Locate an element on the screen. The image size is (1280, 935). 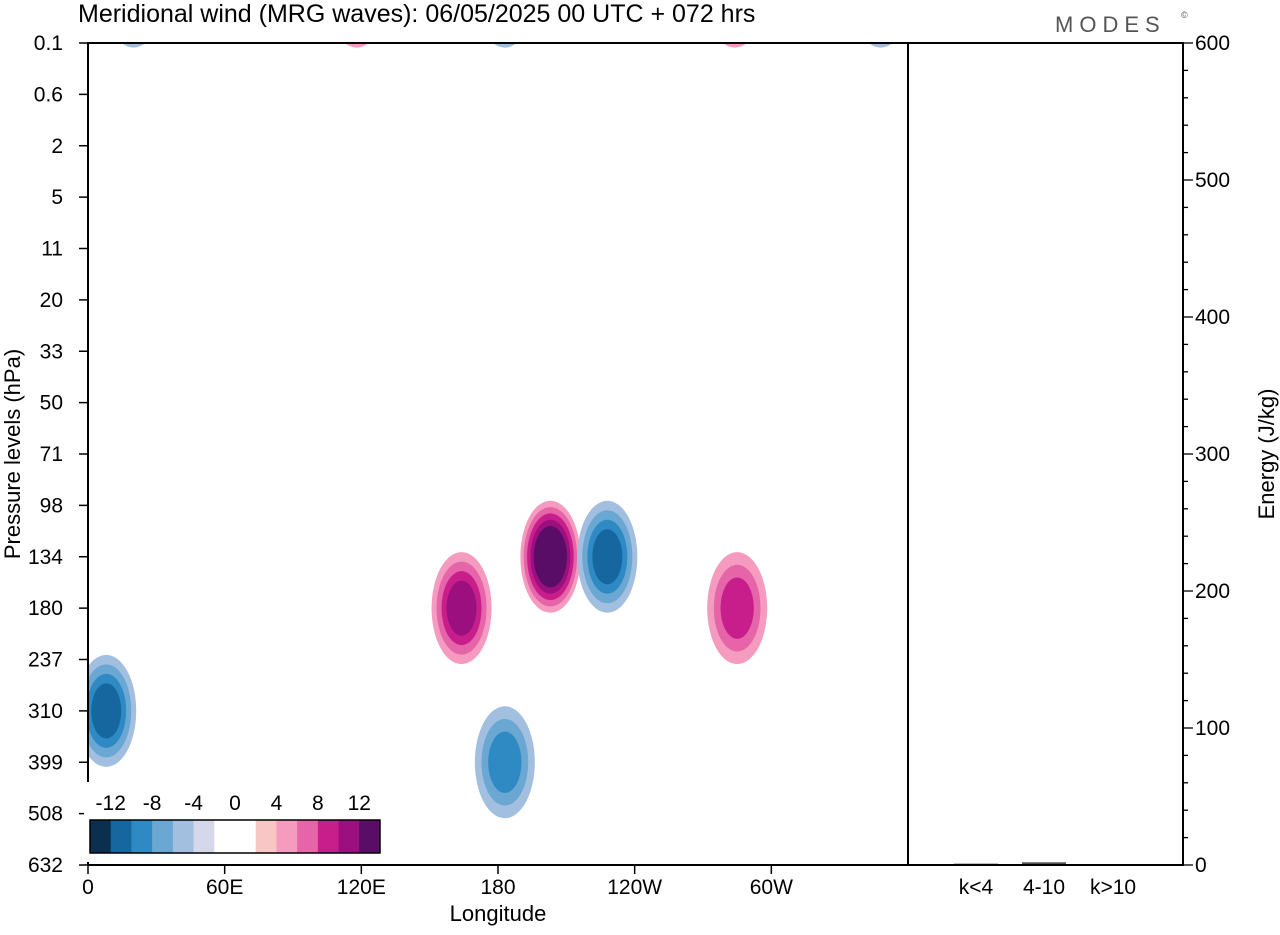
energy-categories: k<4 4-10 k>10 is located at coordinates (1047, 887).